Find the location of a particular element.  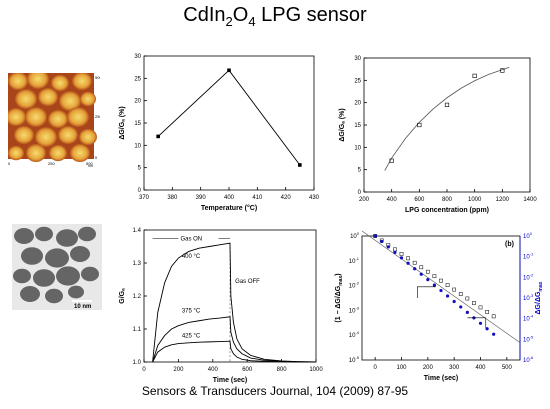

x-tick-label: 500 is located at coordinates (507, 368).